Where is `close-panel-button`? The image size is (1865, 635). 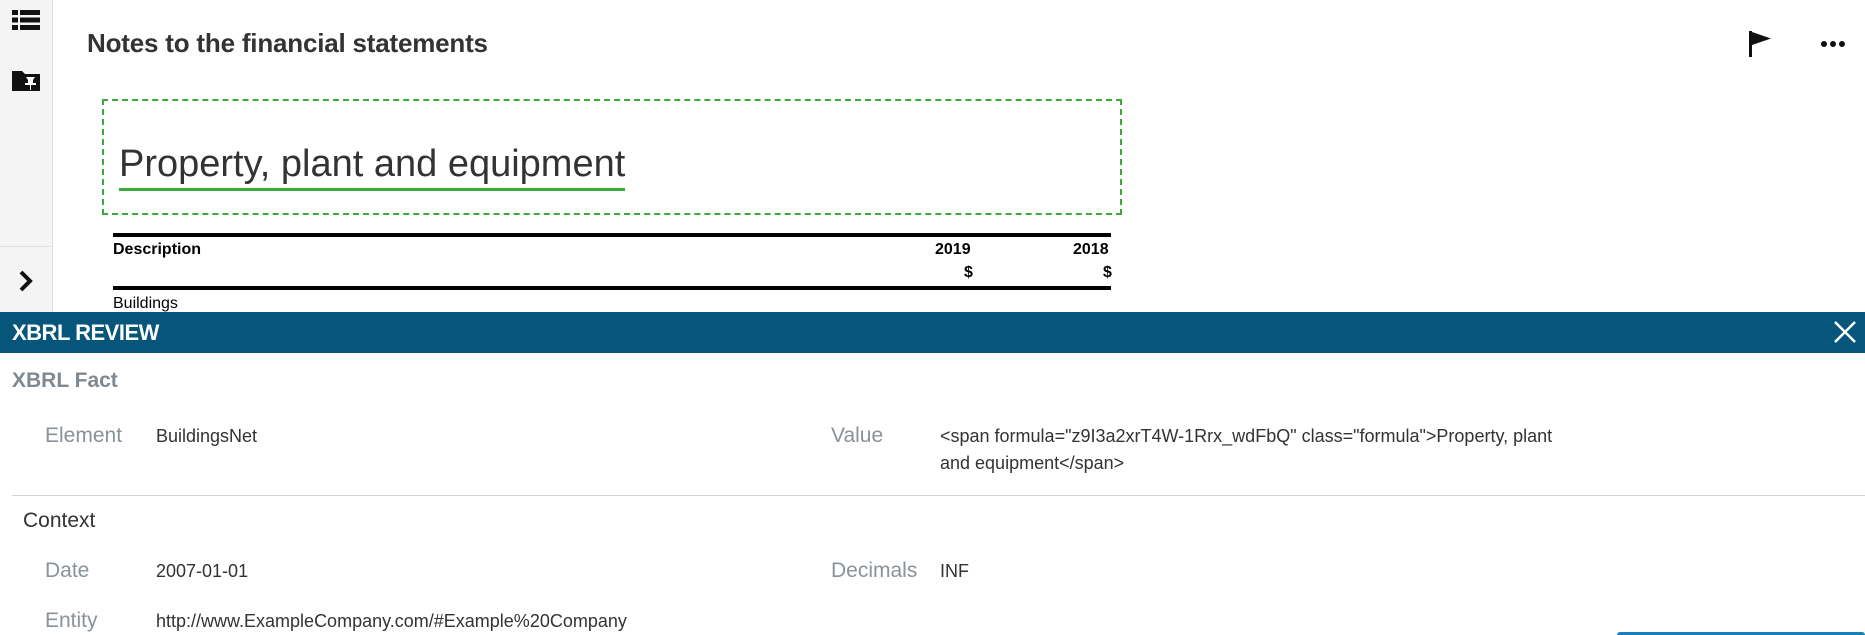 close-panel-button is located at coordinates (1845, 332).